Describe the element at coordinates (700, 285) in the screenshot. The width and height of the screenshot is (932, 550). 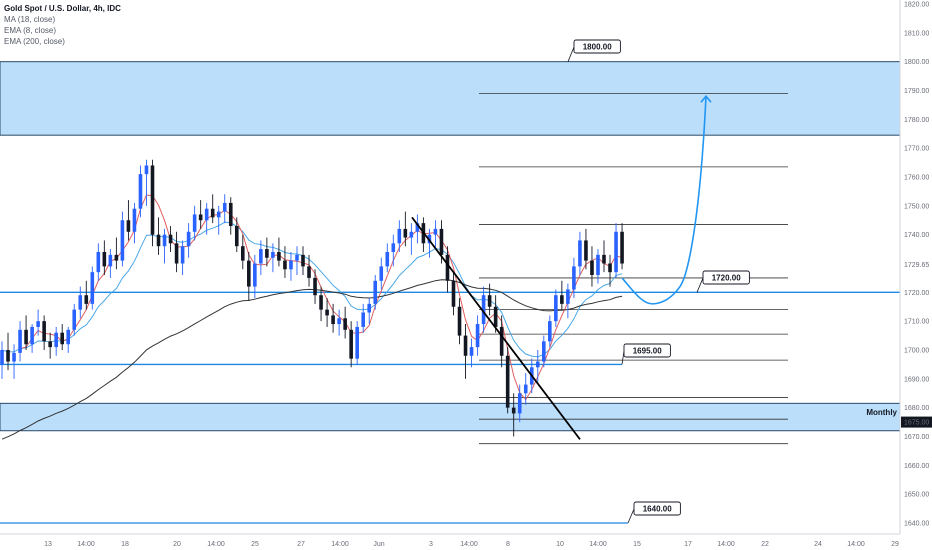
I see `label-1720-pointer` at that location.